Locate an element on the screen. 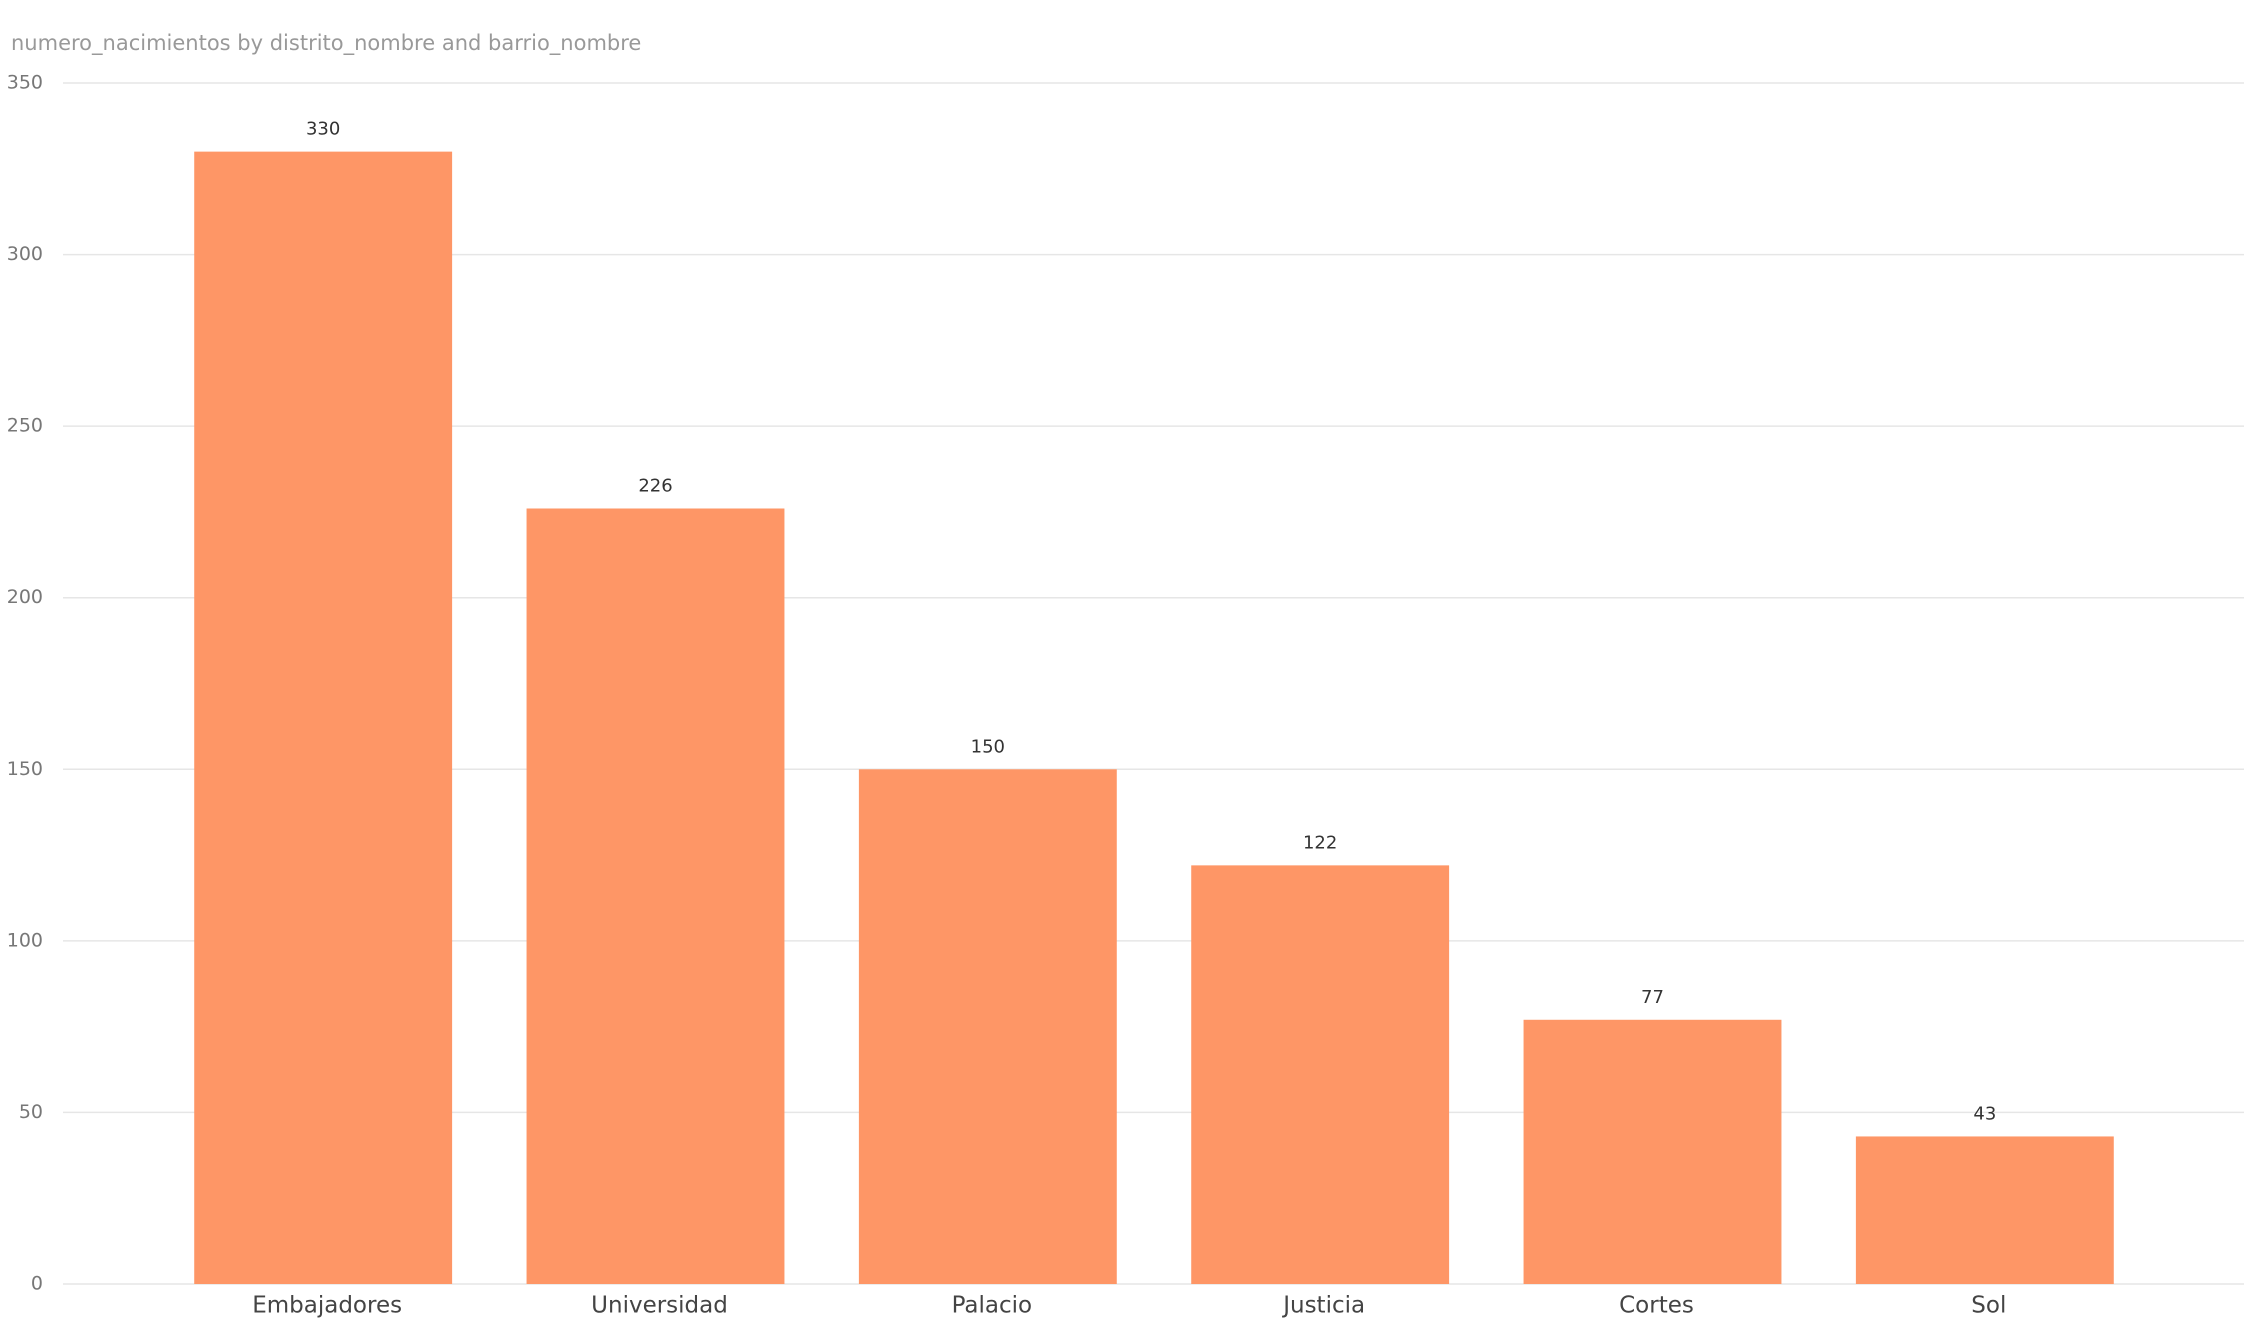 Image resolution: width=2244 pixels, height=1338 pixels. y-tick-label: 0 is located at coordinates (37, 1284).